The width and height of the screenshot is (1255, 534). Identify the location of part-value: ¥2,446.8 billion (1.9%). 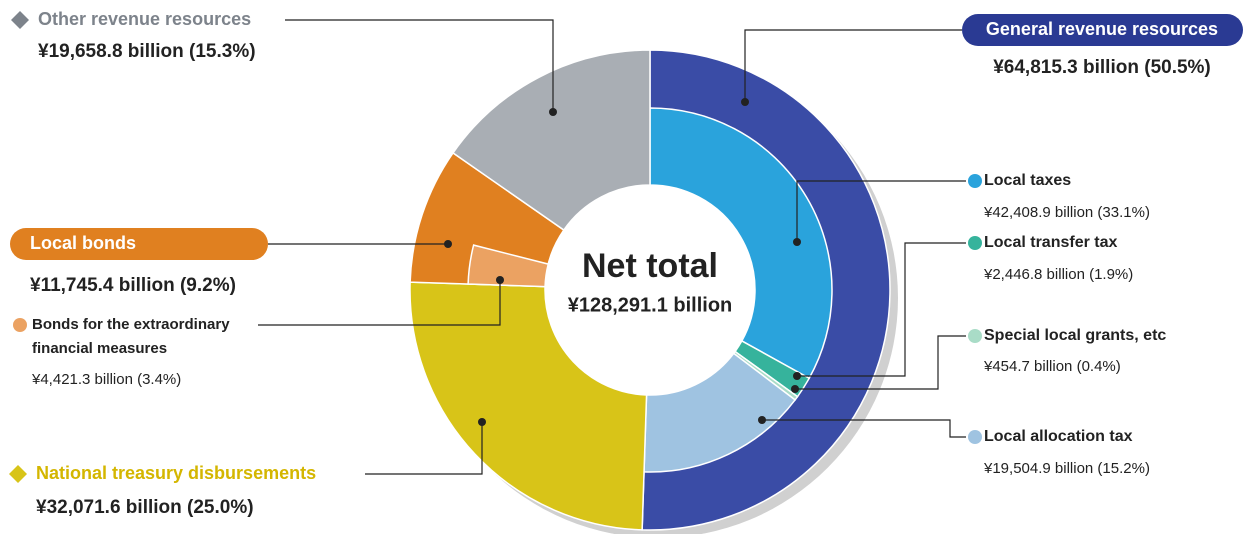
(1058, 274).